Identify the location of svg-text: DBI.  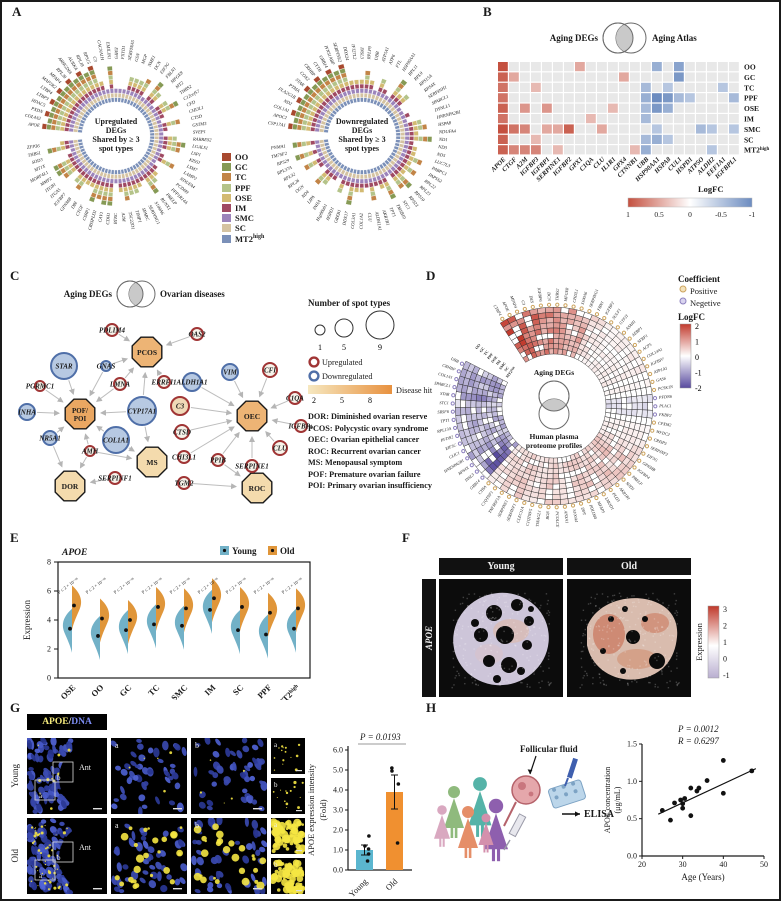
(73, 205).